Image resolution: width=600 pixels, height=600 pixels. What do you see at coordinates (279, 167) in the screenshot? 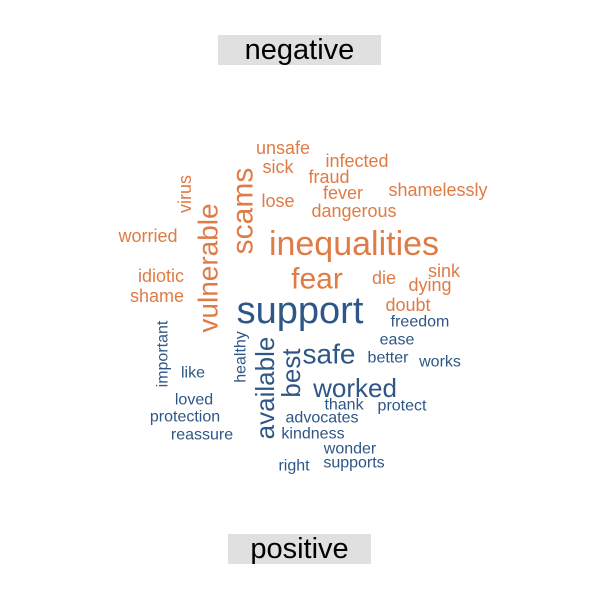
I see `word-negative-1: sick` at bounding box center [279, 167].